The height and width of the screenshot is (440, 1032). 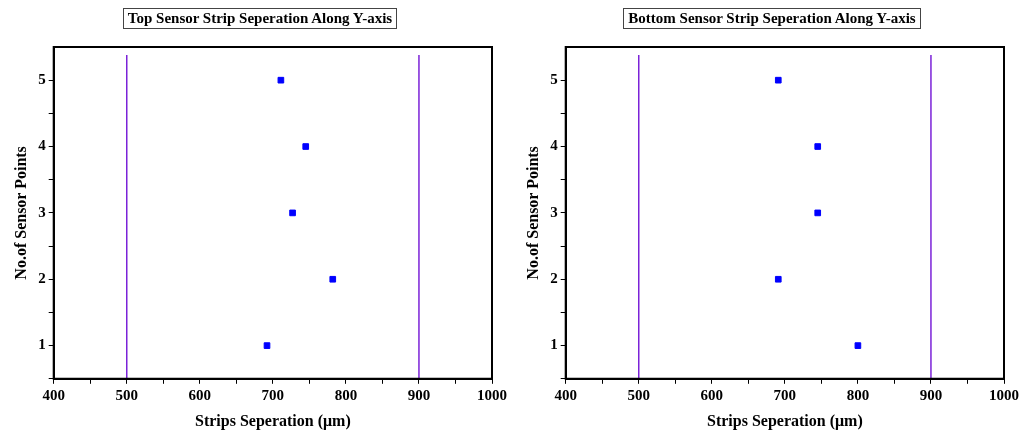 I want to click on chart-title: Bottom Sensor Strip Seperation Along Y-axis, so click(x=772, y=18).